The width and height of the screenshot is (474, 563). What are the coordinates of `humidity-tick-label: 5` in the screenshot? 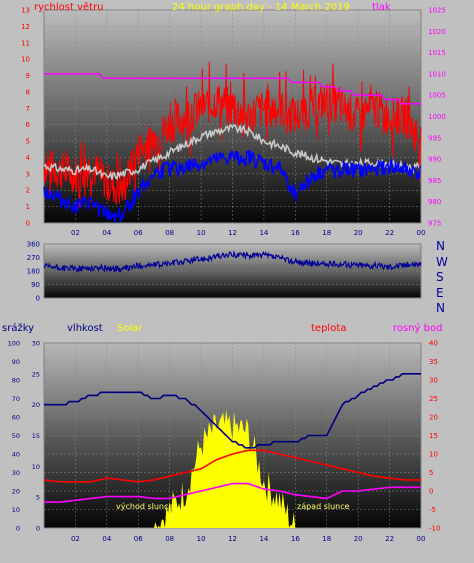 It's located at (38, 498).